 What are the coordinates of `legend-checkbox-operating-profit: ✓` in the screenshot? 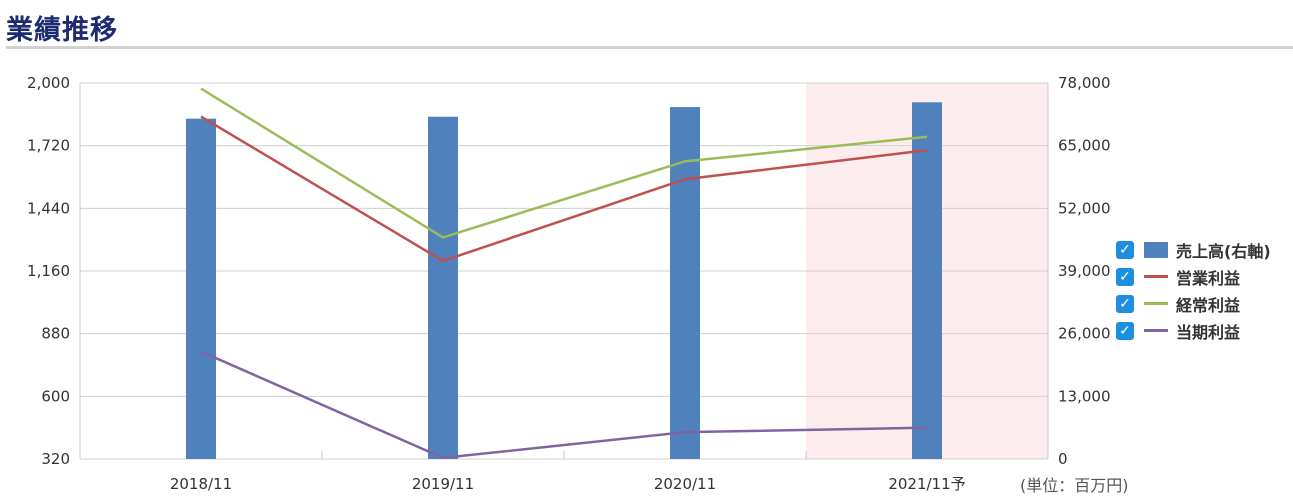 It's located at (1125, 276).